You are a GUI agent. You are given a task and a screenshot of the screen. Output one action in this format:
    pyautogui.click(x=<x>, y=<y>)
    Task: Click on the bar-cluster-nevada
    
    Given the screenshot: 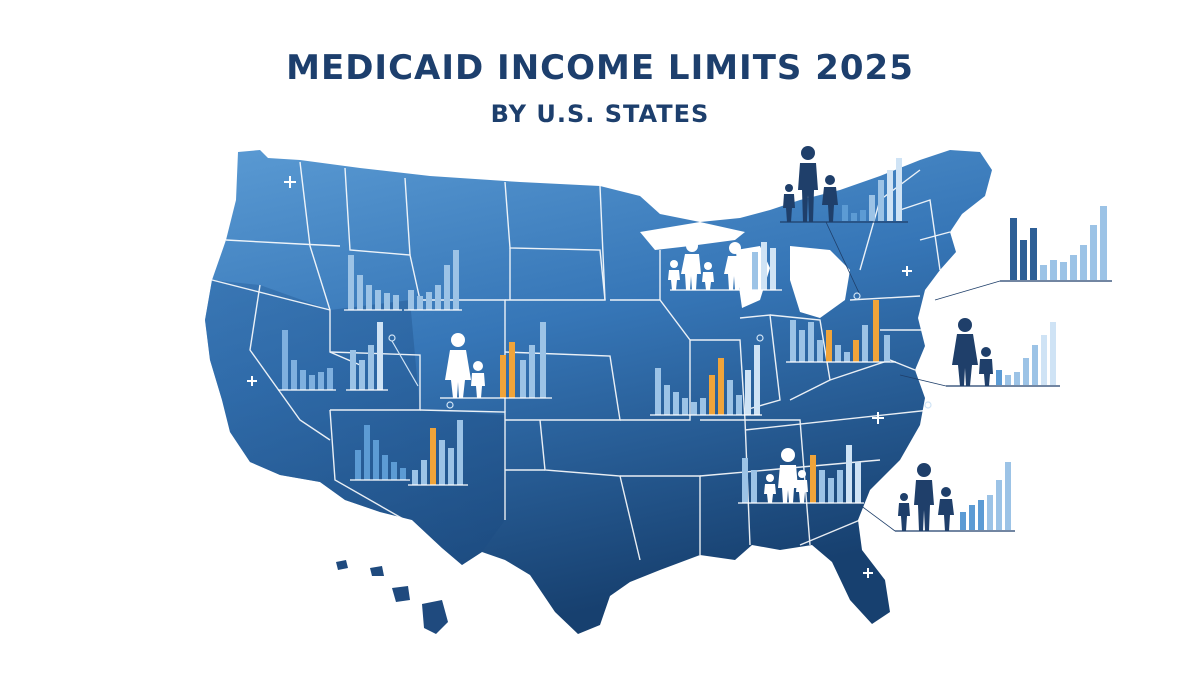 What is the action you would take?
    pyautogui.click(x=307, y=360)
    